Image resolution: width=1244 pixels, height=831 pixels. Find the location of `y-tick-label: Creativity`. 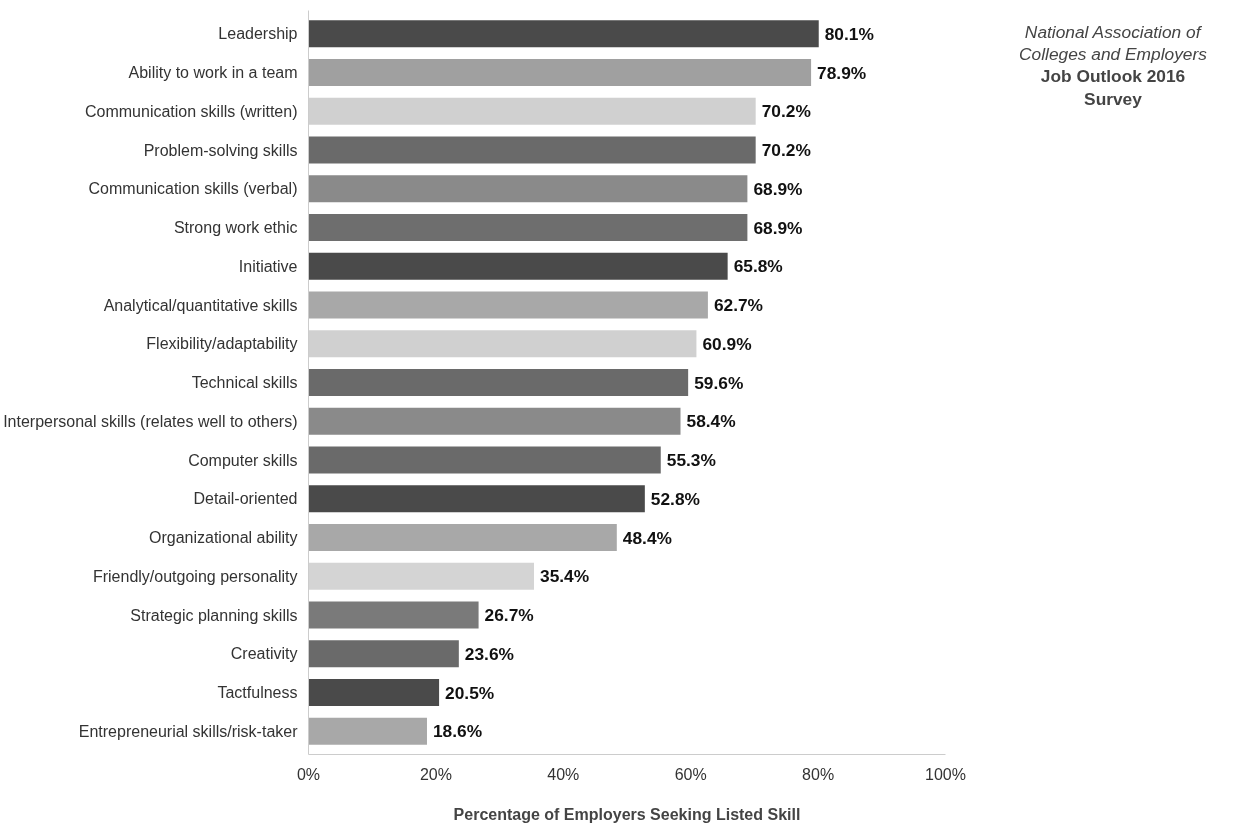

y-tick-label: Creativity is located at coordinates (264, 654).